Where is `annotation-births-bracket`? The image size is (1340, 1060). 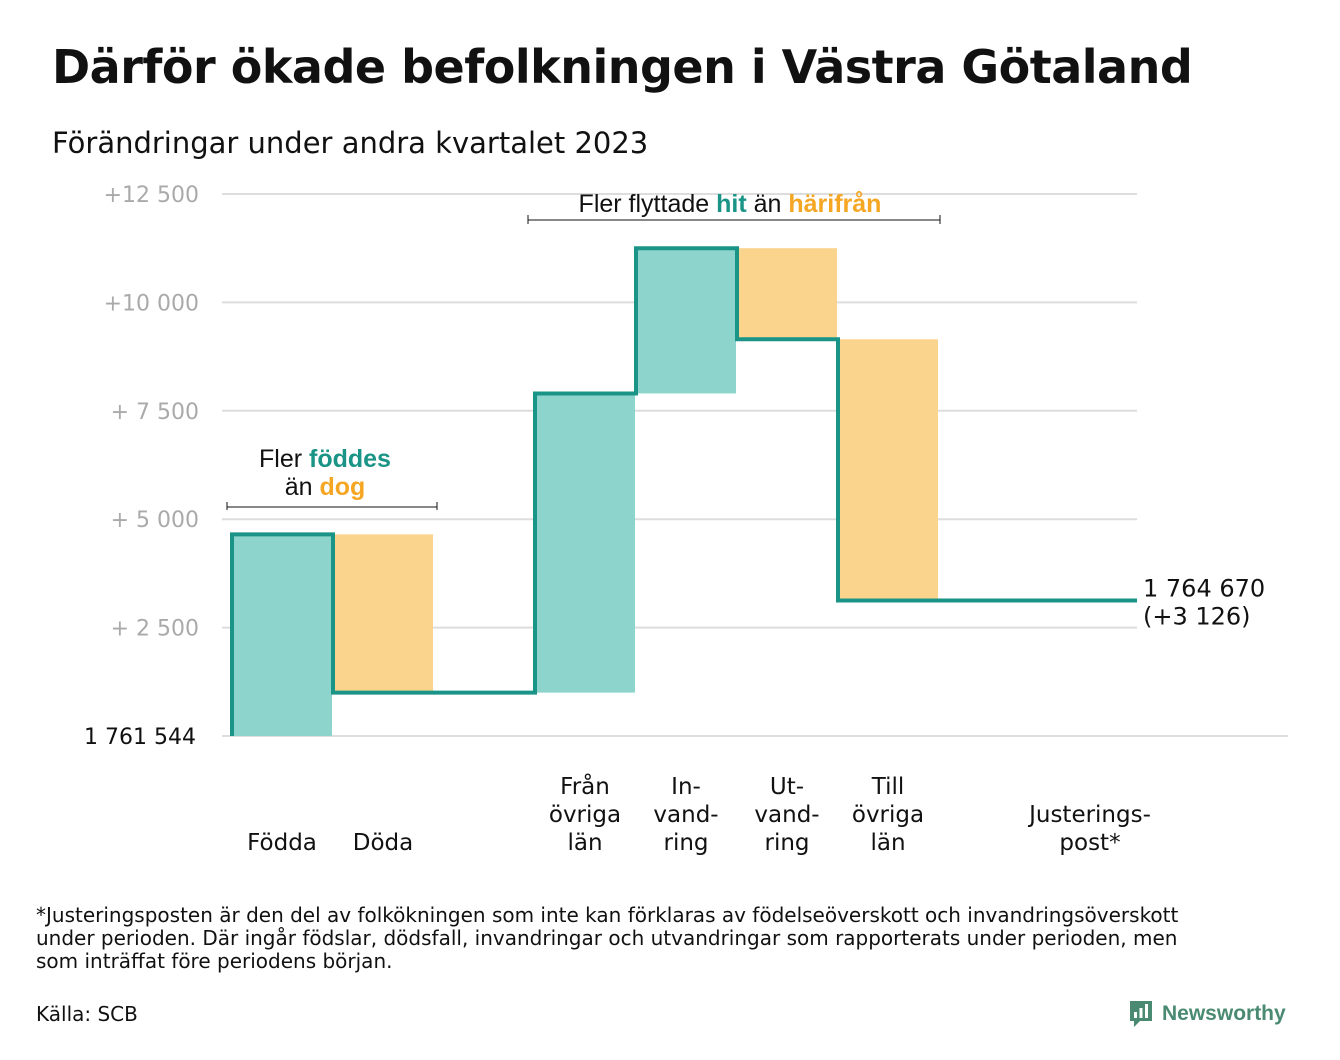
annotation-births-bracket is located at coordinates (332, 506).